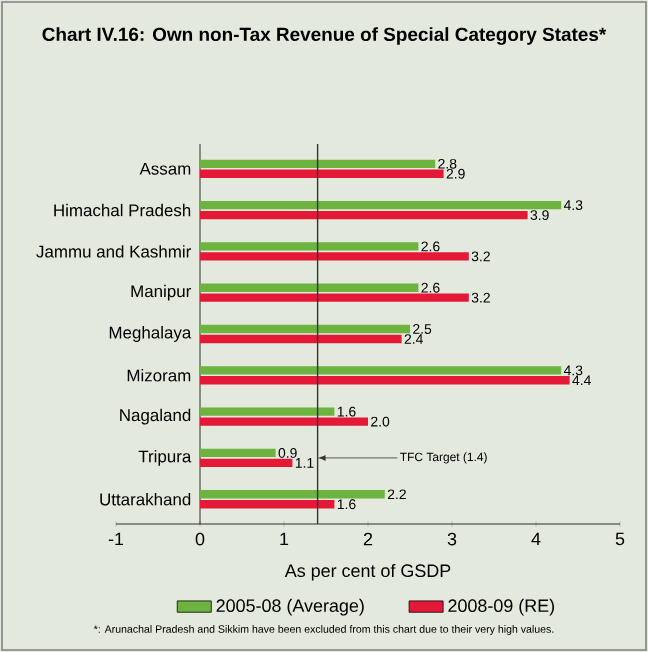  What do you see at coordinates (536, 539) in the screenshot?
I see `x-tick-label: 4` at bounding box center [536, 539].